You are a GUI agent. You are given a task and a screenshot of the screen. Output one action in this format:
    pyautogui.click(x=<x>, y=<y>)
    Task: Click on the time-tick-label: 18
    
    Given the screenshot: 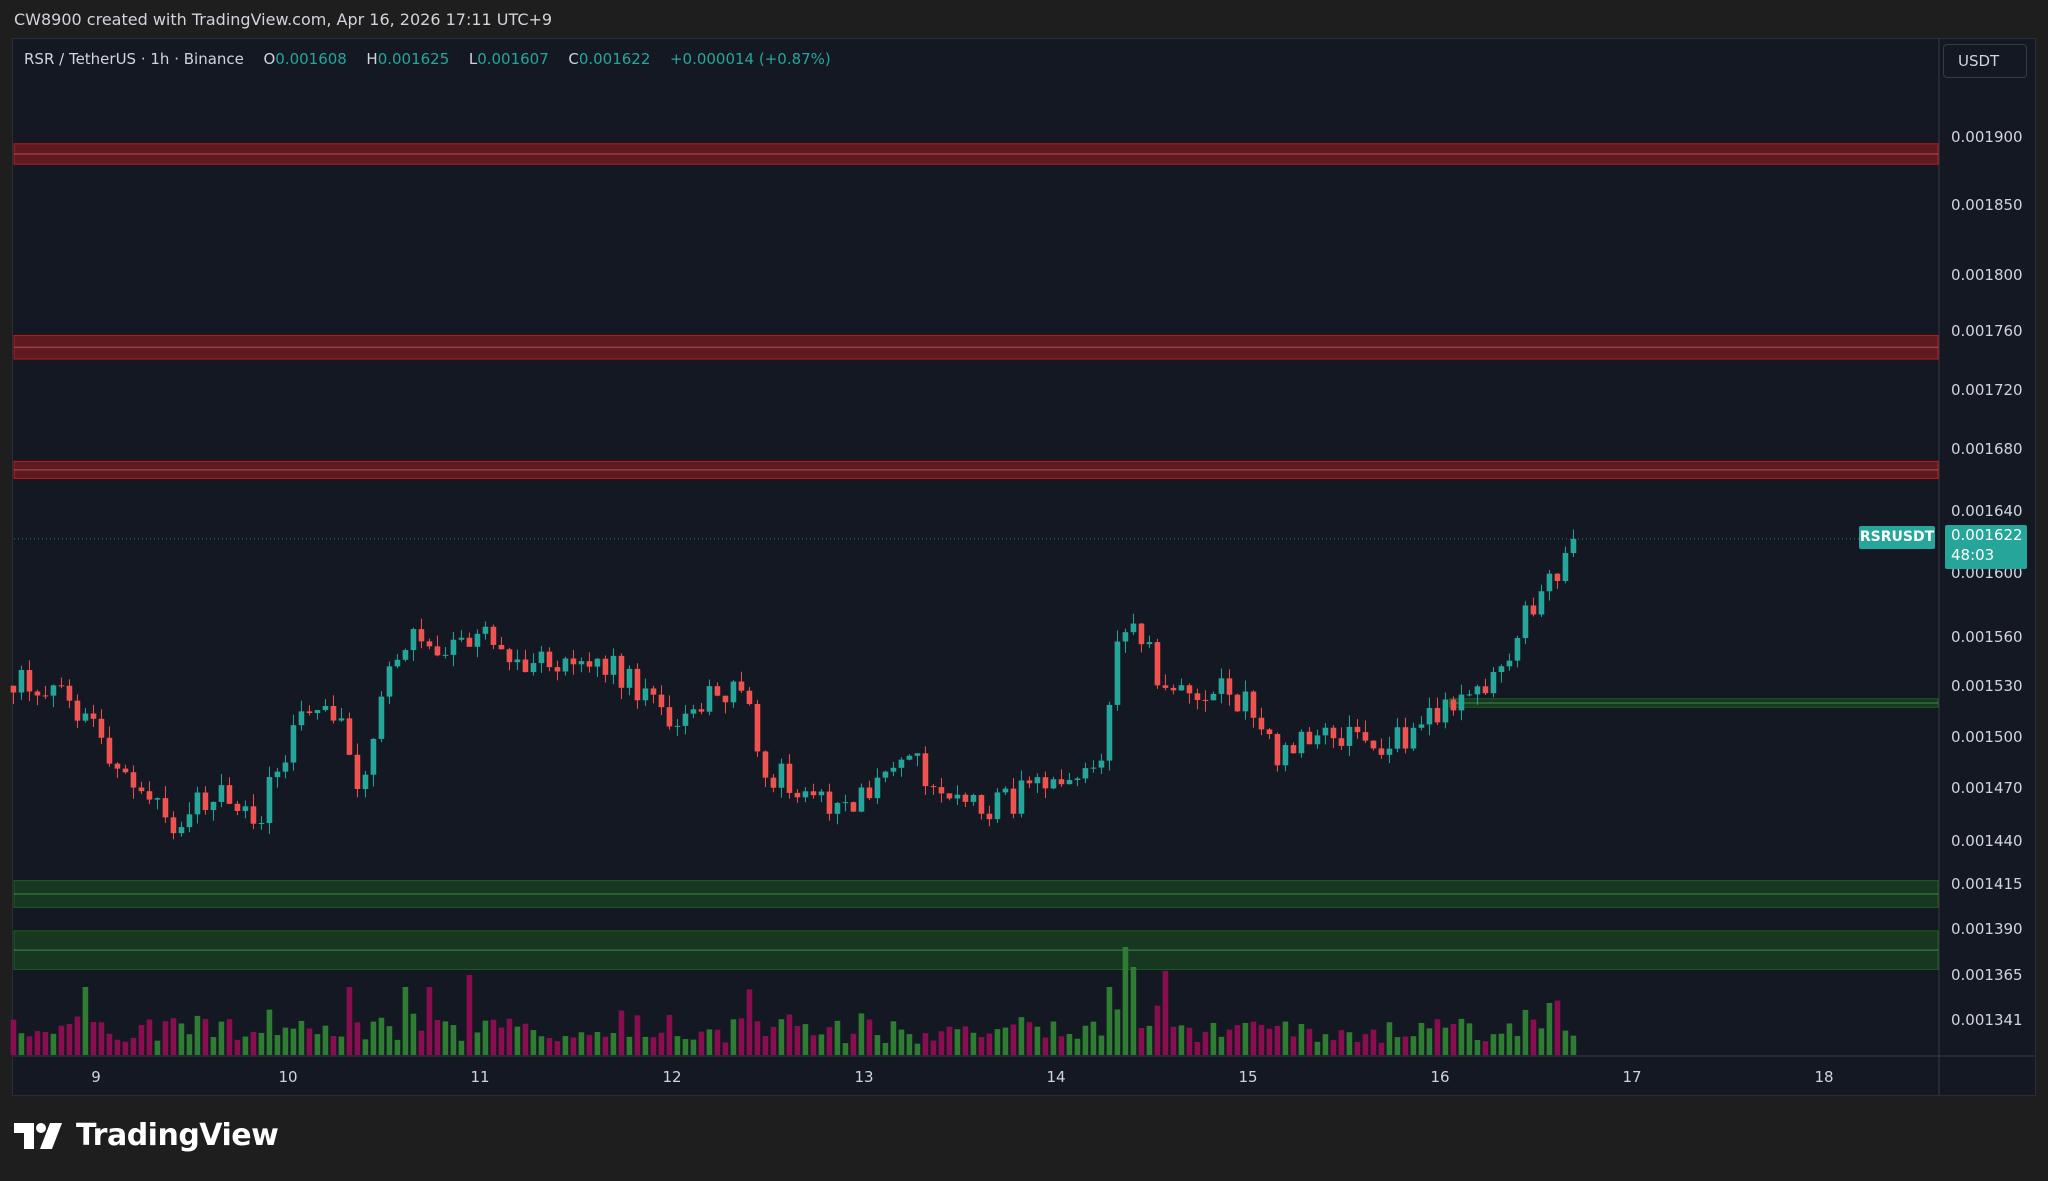 What is the action you would take?
    pyautogui.click(x=1823, y=1077)
    